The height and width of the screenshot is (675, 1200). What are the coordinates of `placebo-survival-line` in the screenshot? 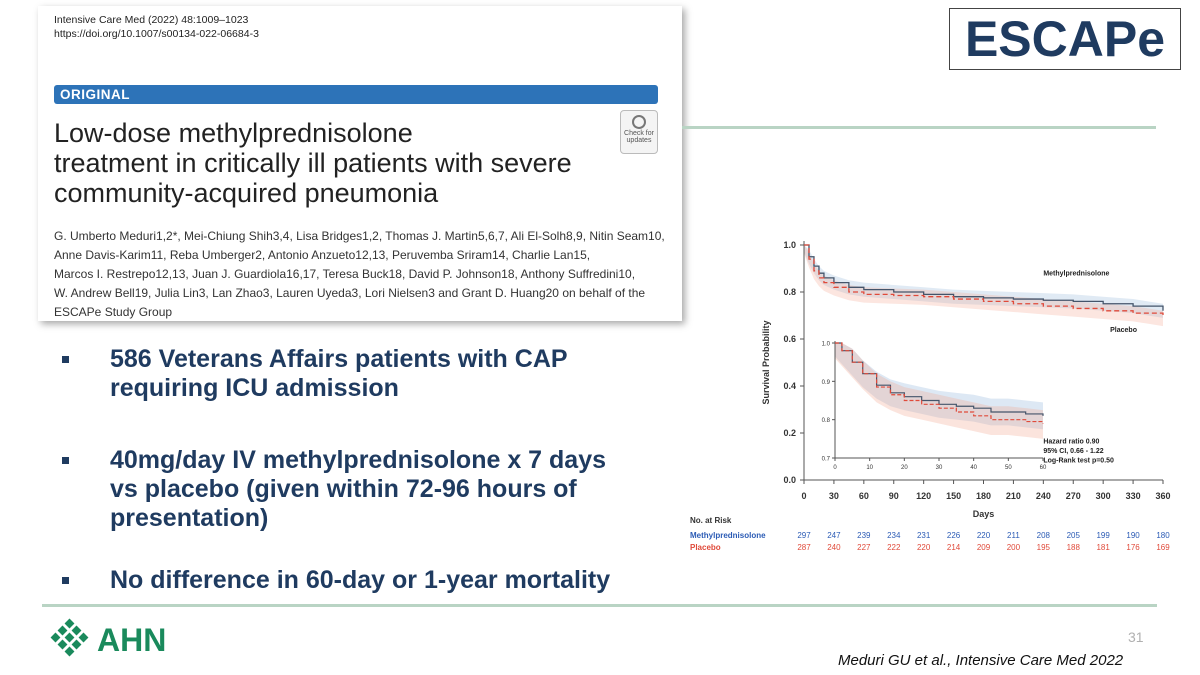 It's located at (984, 281).